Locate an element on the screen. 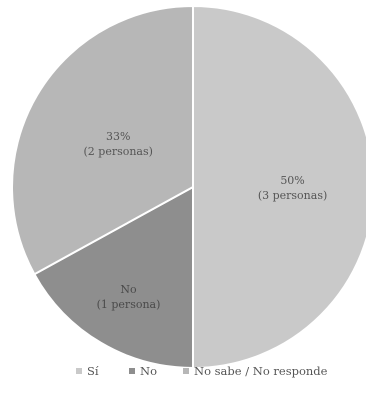 The width and height of the screenshot is (366, 407). legend-label-no-sabe: No sabe / No responde is located at coordinates (261, 371).